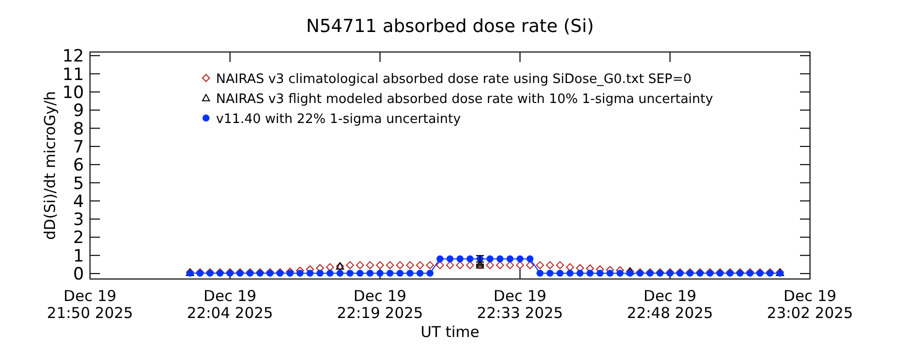  Describe the element at coordinates (78, 111) in the screenshot. I see `y-tick-label: 9` at that location.